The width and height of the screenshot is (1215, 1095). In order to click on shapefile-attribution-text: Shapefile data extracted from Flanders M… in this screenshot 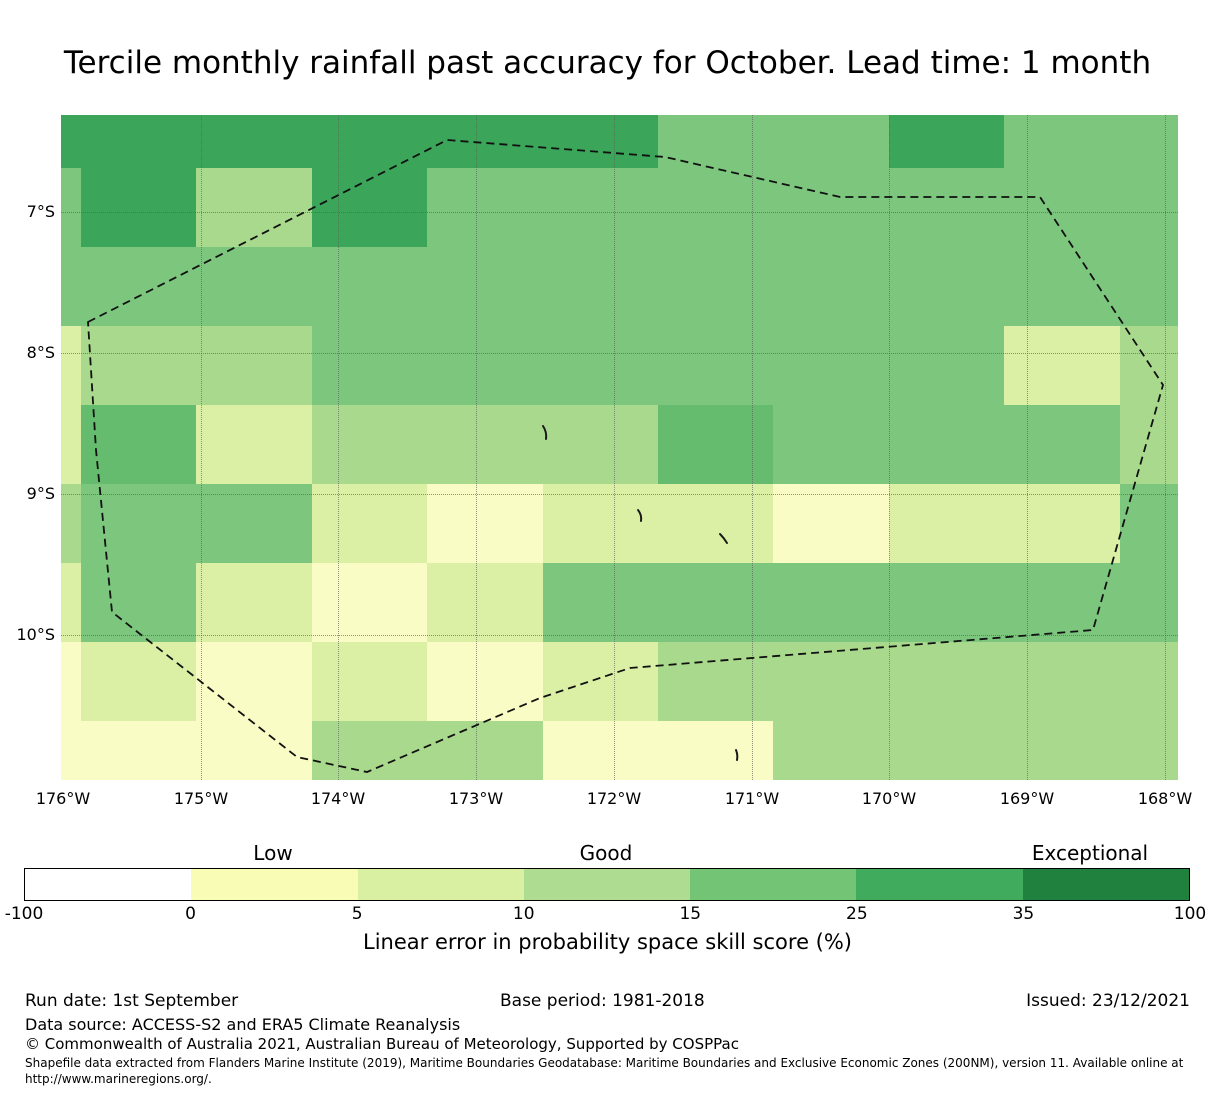, I will do `click(604, 1071)`.